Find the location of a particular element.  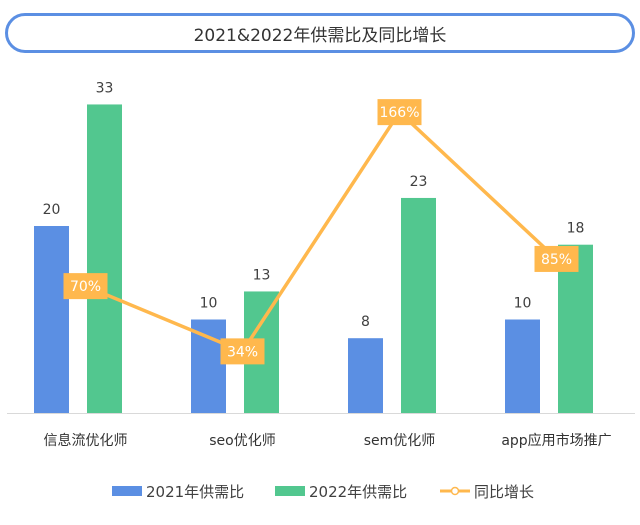

growth-data-label: 85% is located at coordinates (556, 260).